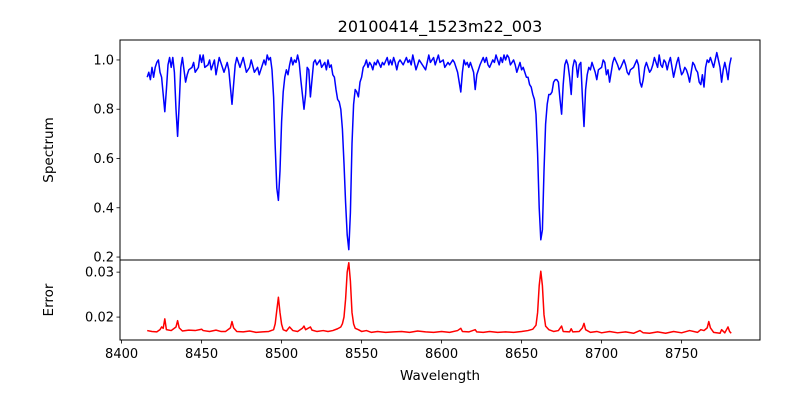 The image size is (800, 400). I want to click on error-x-tick-label: 8750, so click(681, 354).